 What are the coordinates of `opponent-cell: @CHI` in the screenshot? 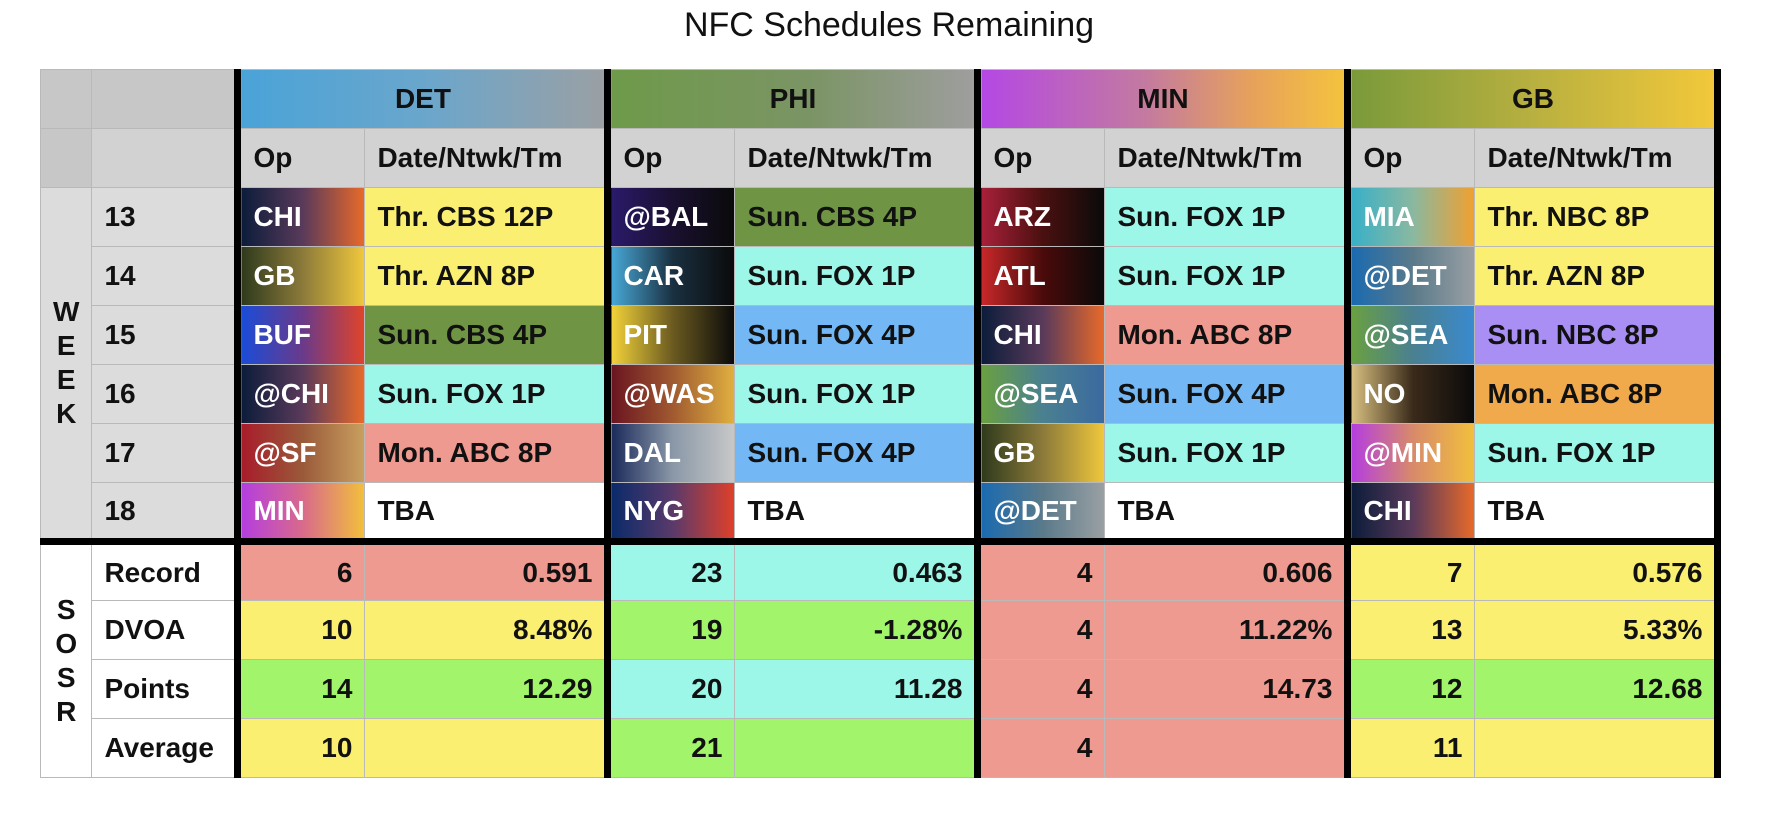 It's located at (300, 394).